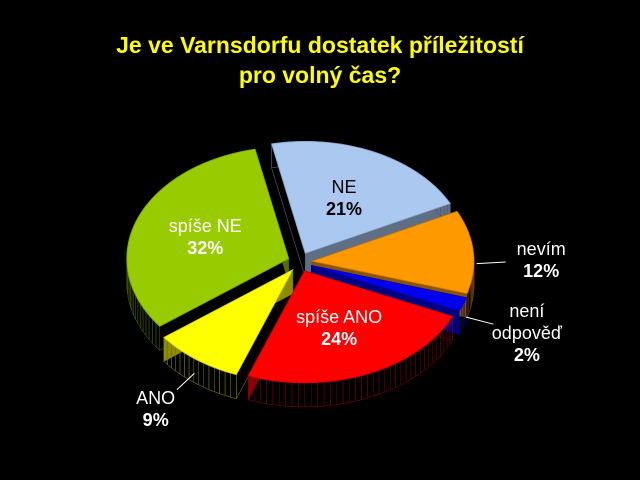  What do you see at coordinates (344, 186) in the screenshot?
I see `category-label: NE` at bounding box center [344, 186].